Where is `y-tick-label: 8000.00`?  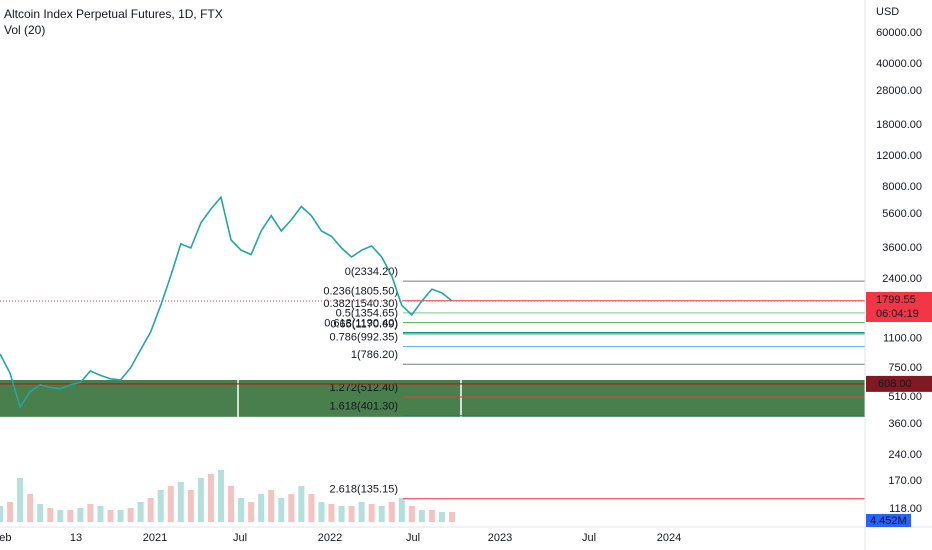
y-tick-label: 8000.00 is located at coordinates (902, 187).